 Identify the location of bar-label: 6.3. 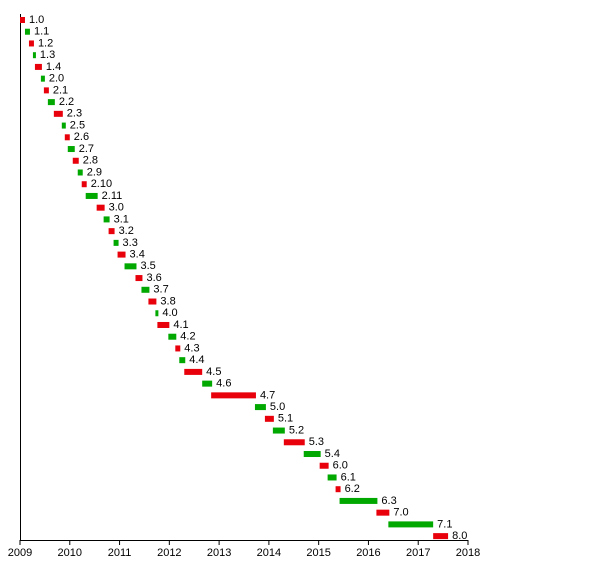
(388, 501).